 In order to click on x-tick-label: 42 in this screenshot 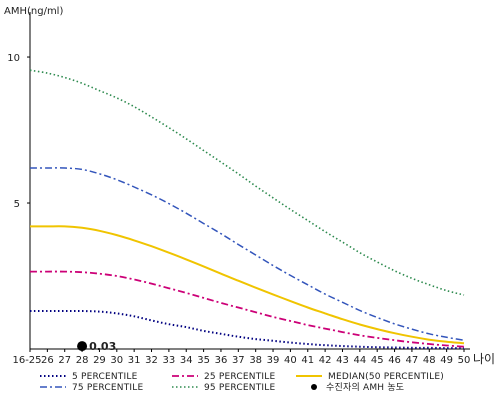, I will do `click(325, 360)`.